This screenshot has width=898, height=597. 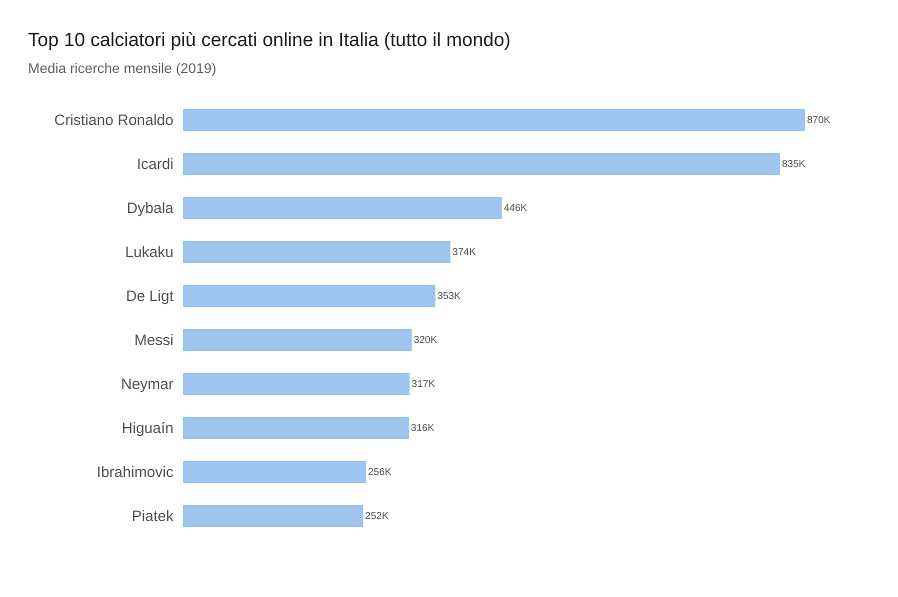 I want to click on data-label: 320K, so click(x=426, y=340).